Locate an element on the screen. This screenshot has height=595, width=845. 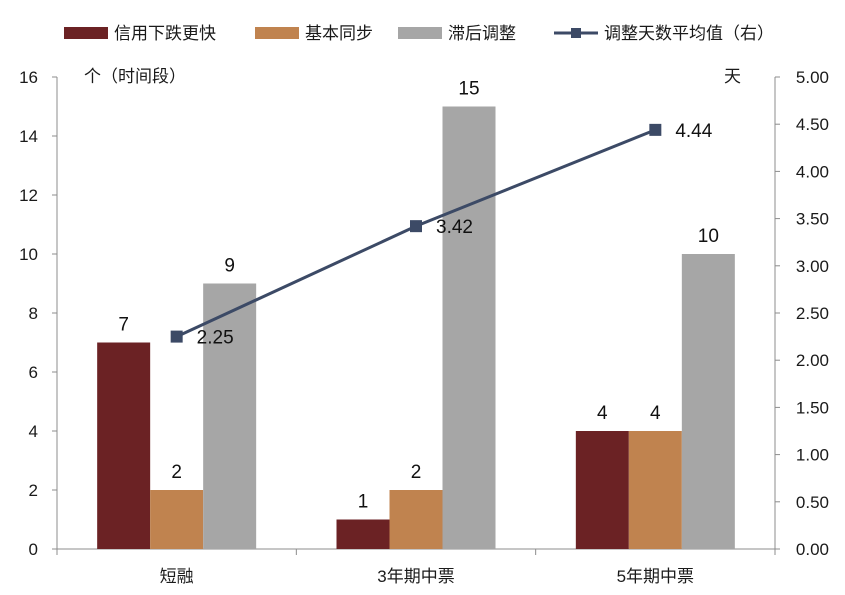
right-tick-label: 0.50 is located at coordinates (812, 502).